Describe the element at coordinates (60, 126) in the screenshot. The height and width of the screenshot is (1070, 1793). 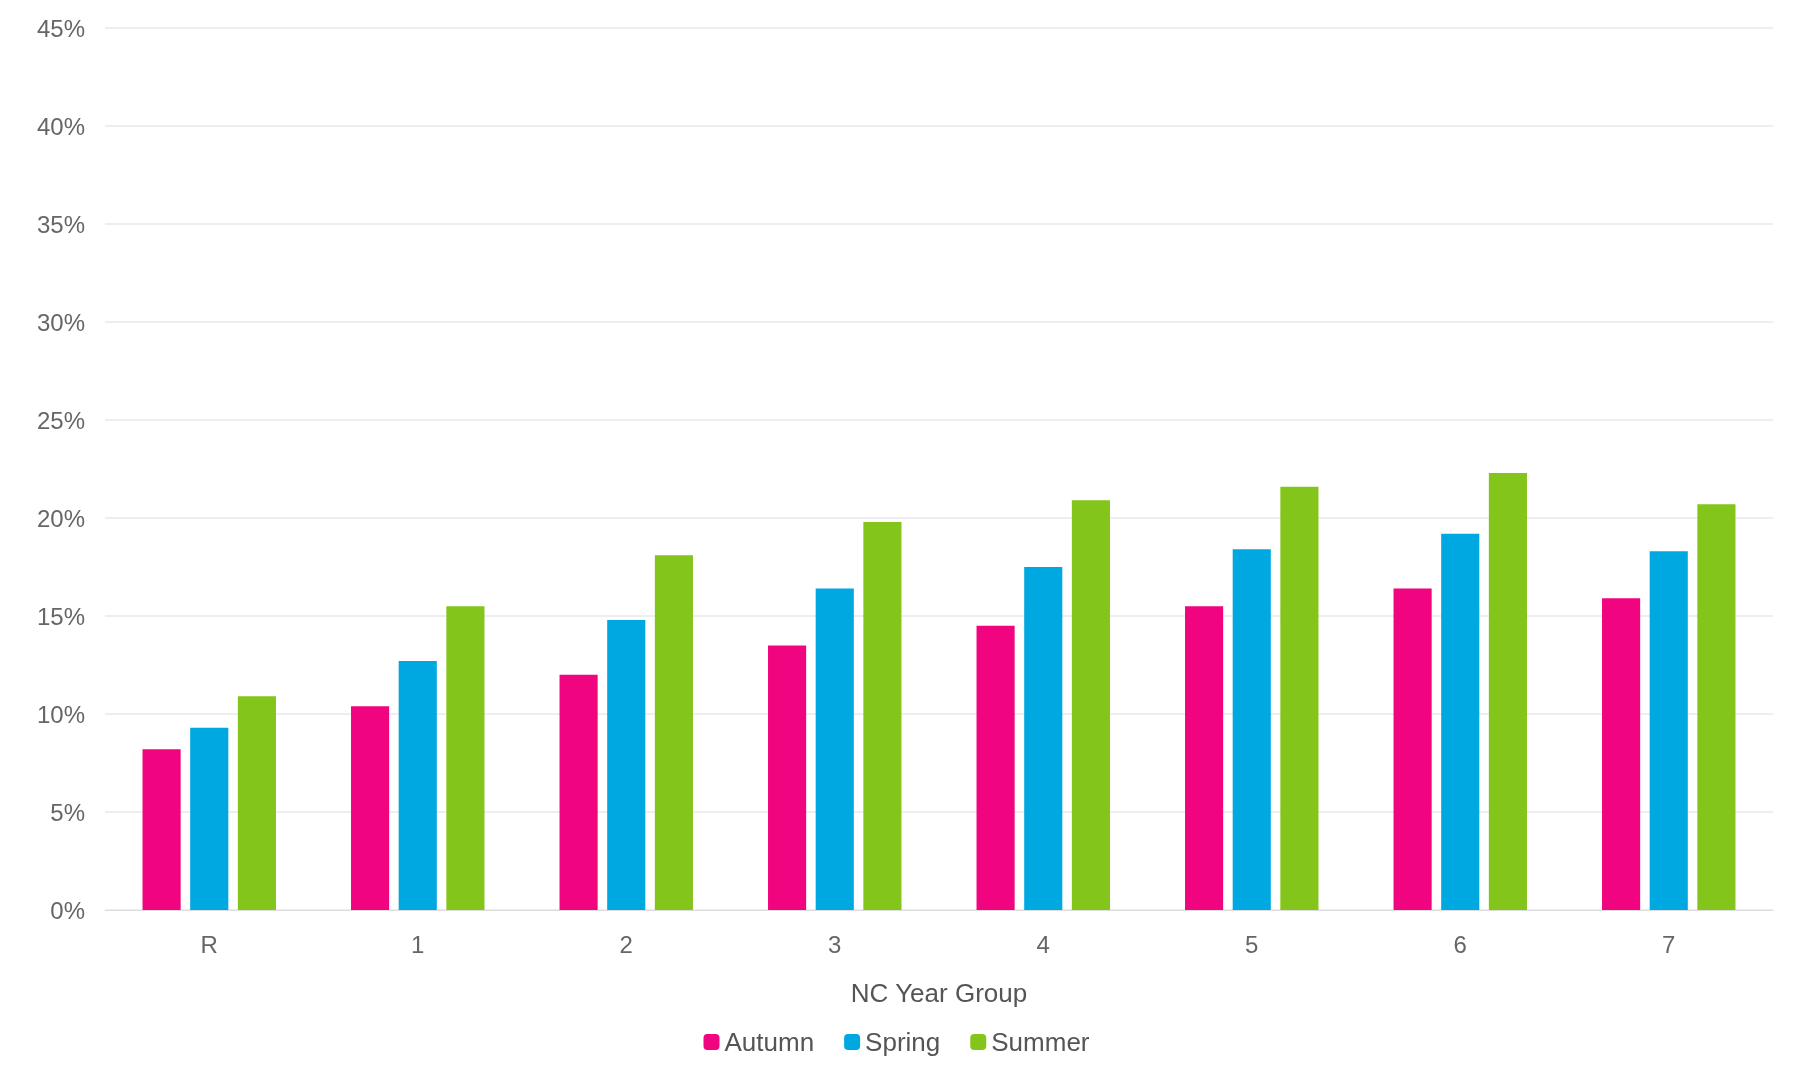
I see `y-tick-label: 40%` at that location.